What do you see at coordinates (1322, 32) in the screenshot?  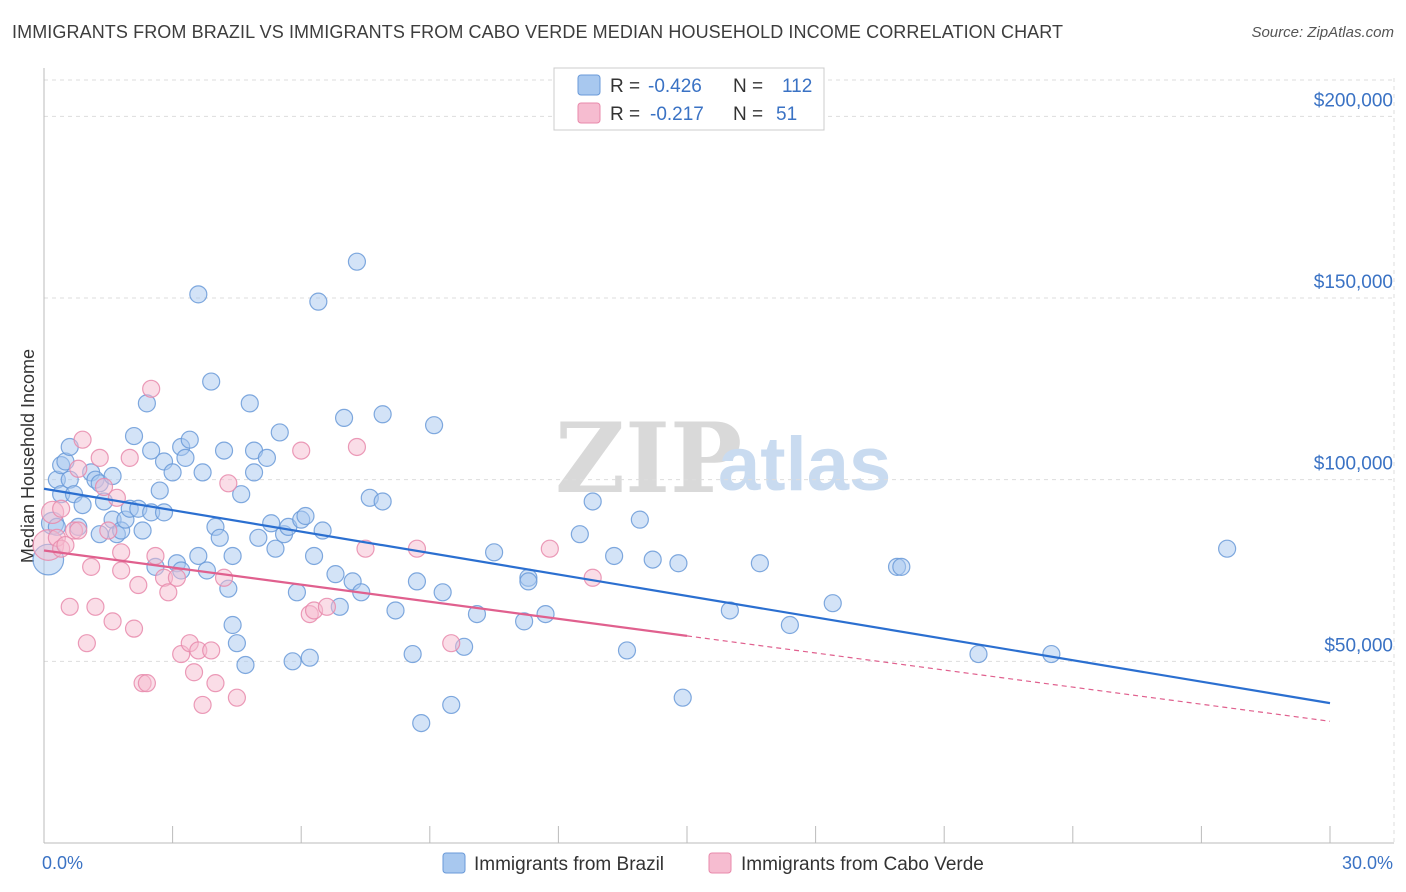 I see `chart-source: Source: ZipAtlas.com` at bounding box center [1322, 32].